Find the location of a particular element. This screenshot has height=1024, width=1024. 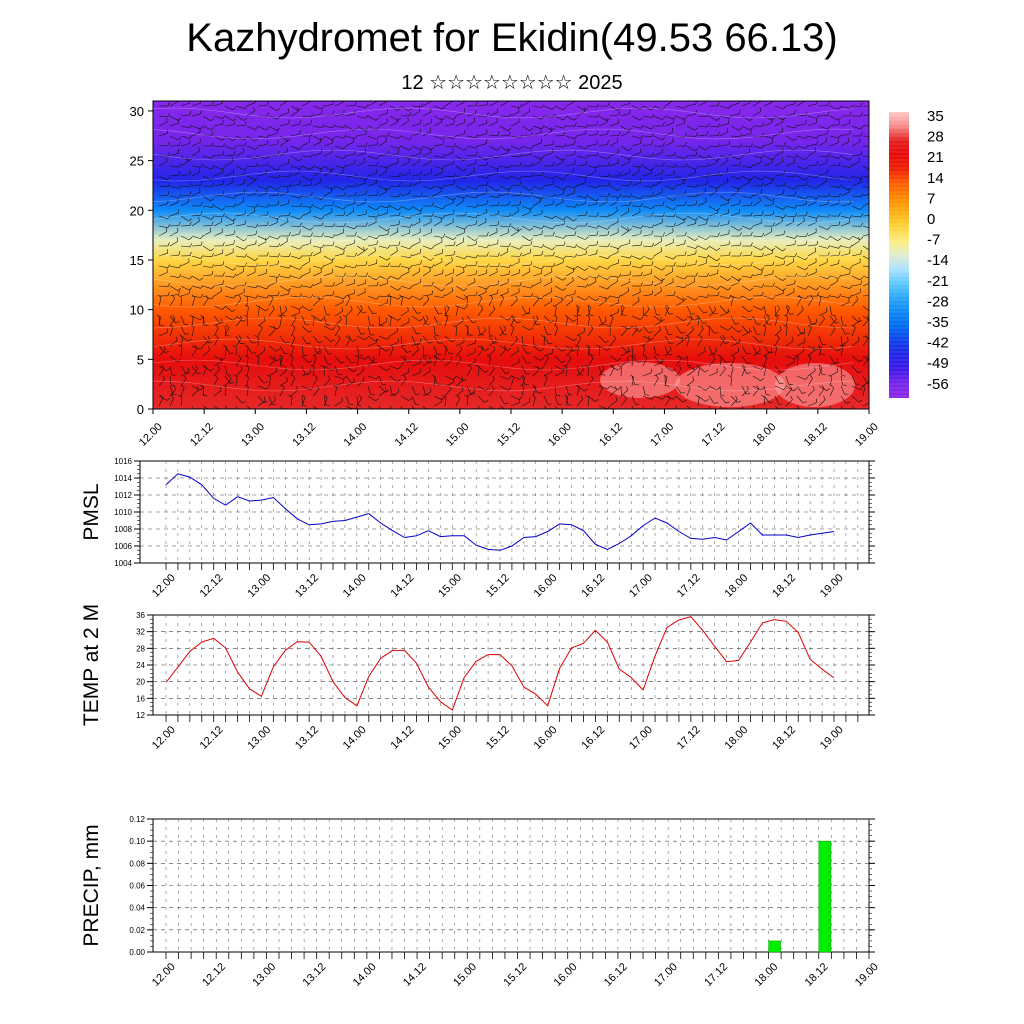

heatmap-x-tick-label: 18.00 is located at coordinates (765, 435).